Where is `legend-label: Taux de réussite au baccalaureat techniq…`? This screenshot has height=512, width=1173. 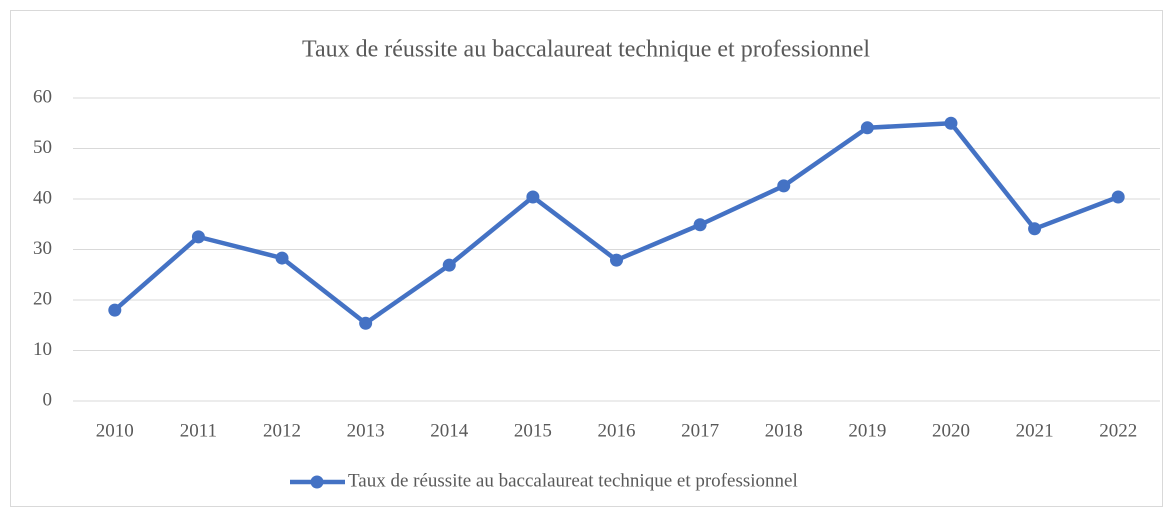 legend-label: Taux de réussite au baccalaureat techniq… is located at coordinates (573, 480).